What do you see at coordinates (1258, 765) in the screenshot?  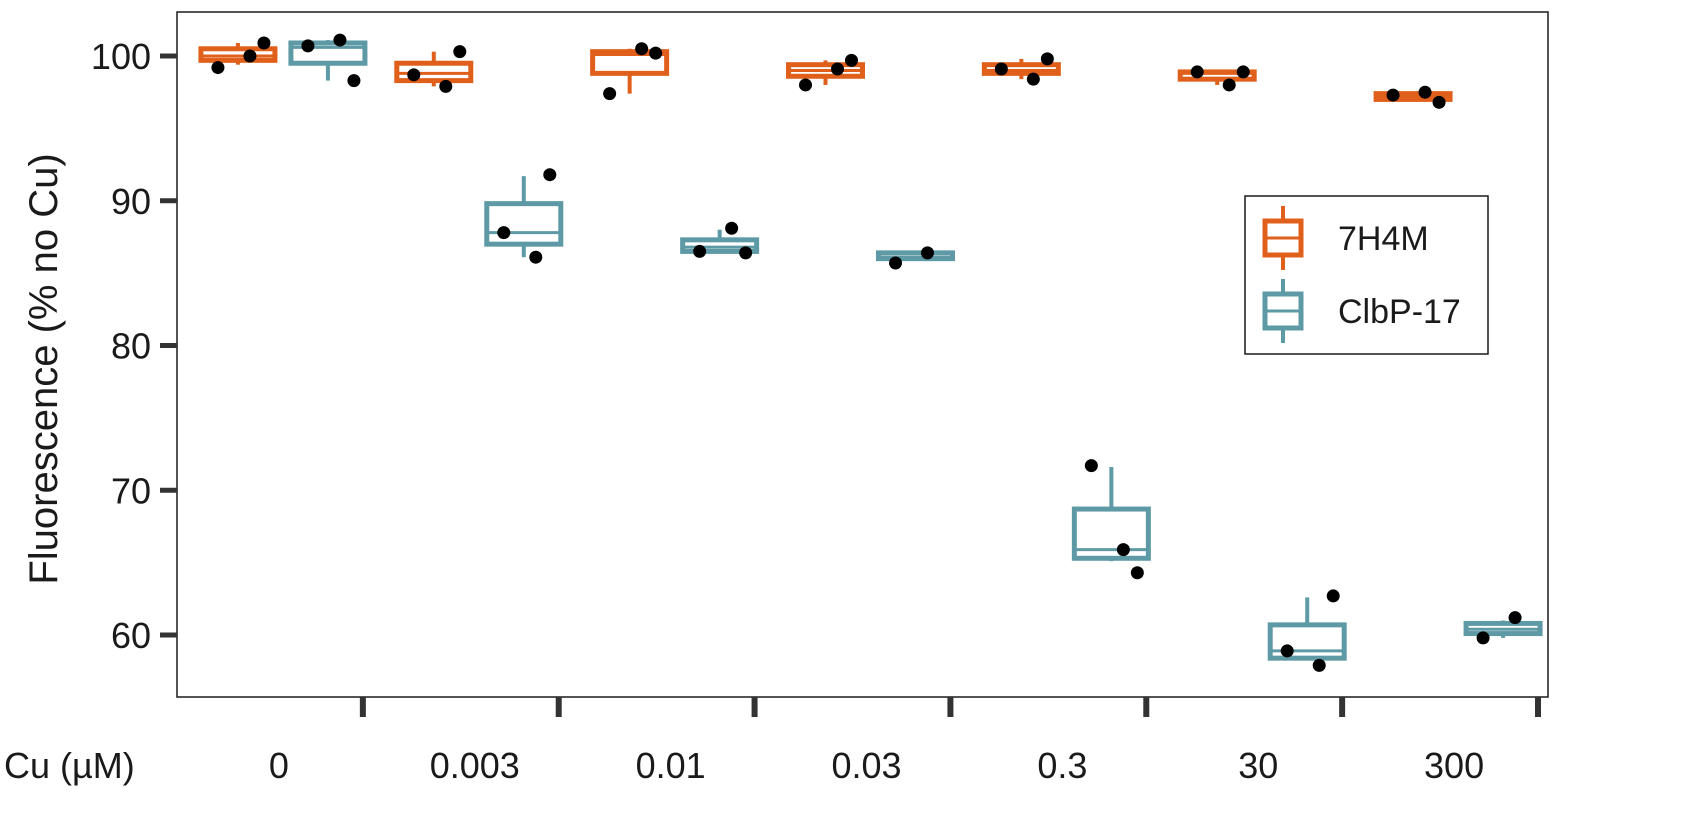 I see `x-tick-label: 30` at bounding box center [1258, 765].